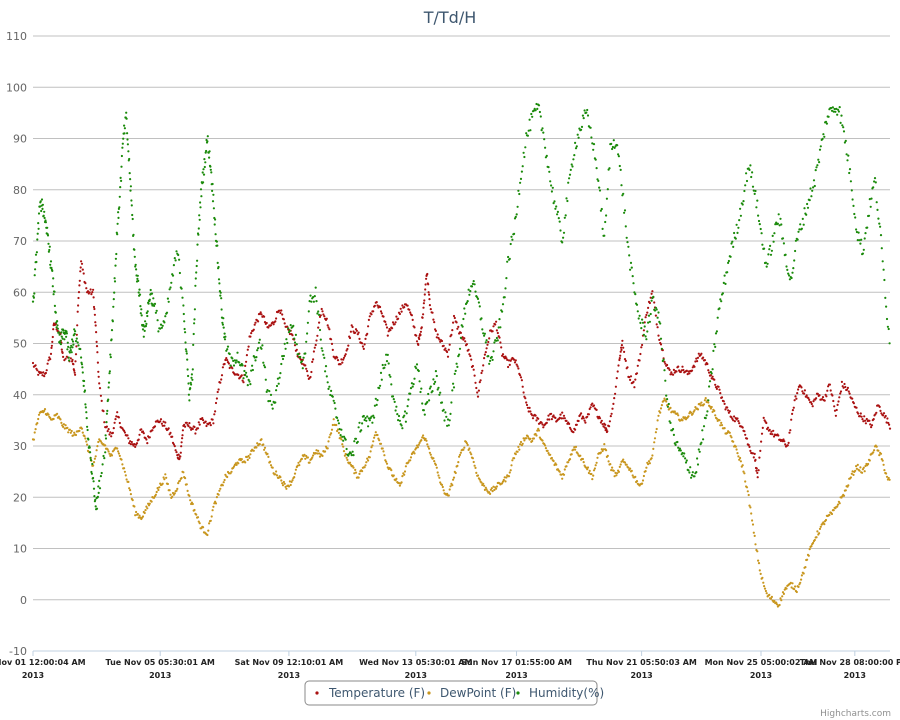 The width and height of the screenshot is (900, 720). I want to click on legend-item-dewpoint: DewPoint (F), so click(471, 693).